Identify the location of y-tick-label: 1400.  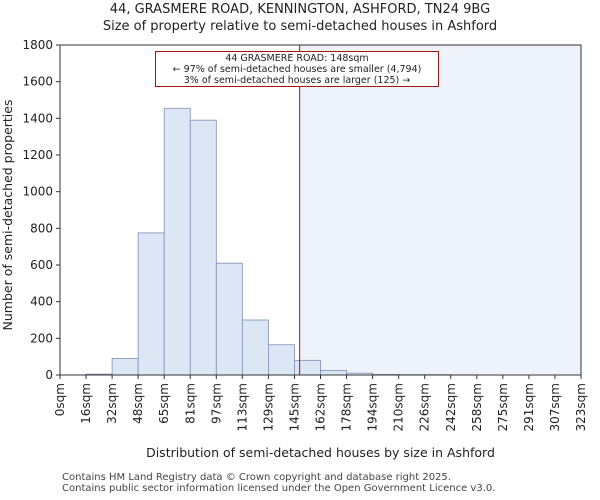
(37, 118).